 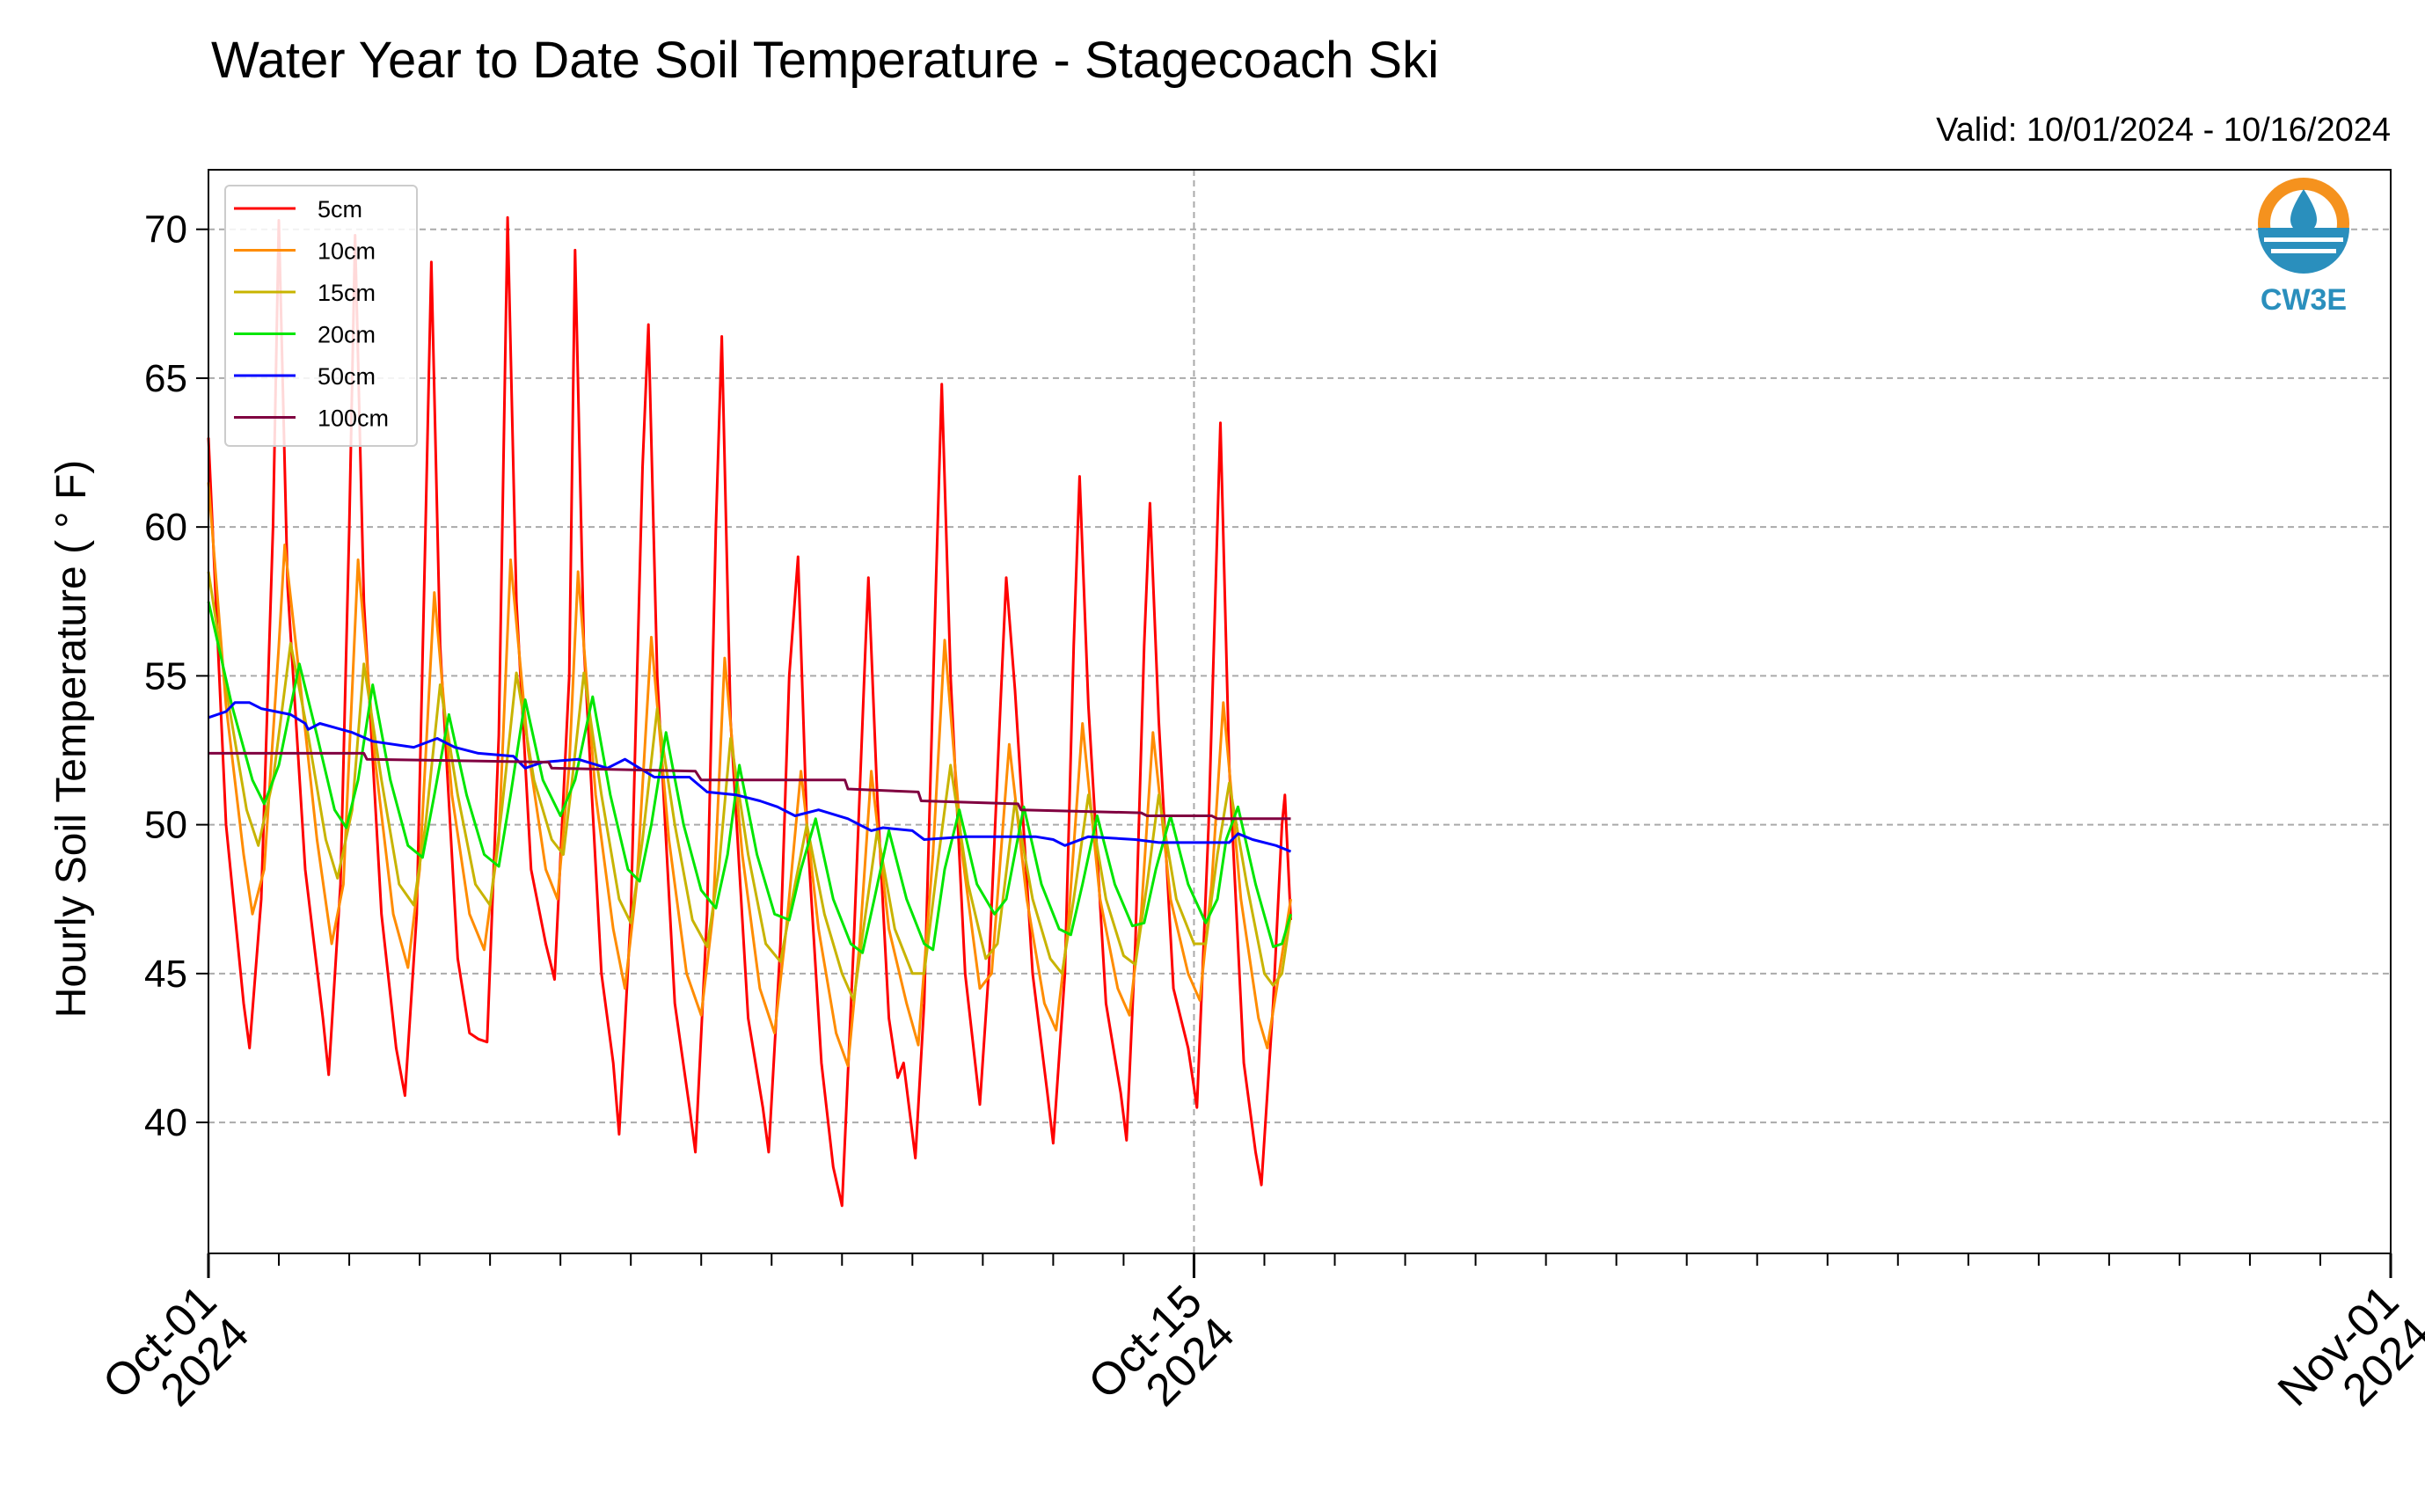 I want to click on series-line-100cm, so click(x=749, y=786).